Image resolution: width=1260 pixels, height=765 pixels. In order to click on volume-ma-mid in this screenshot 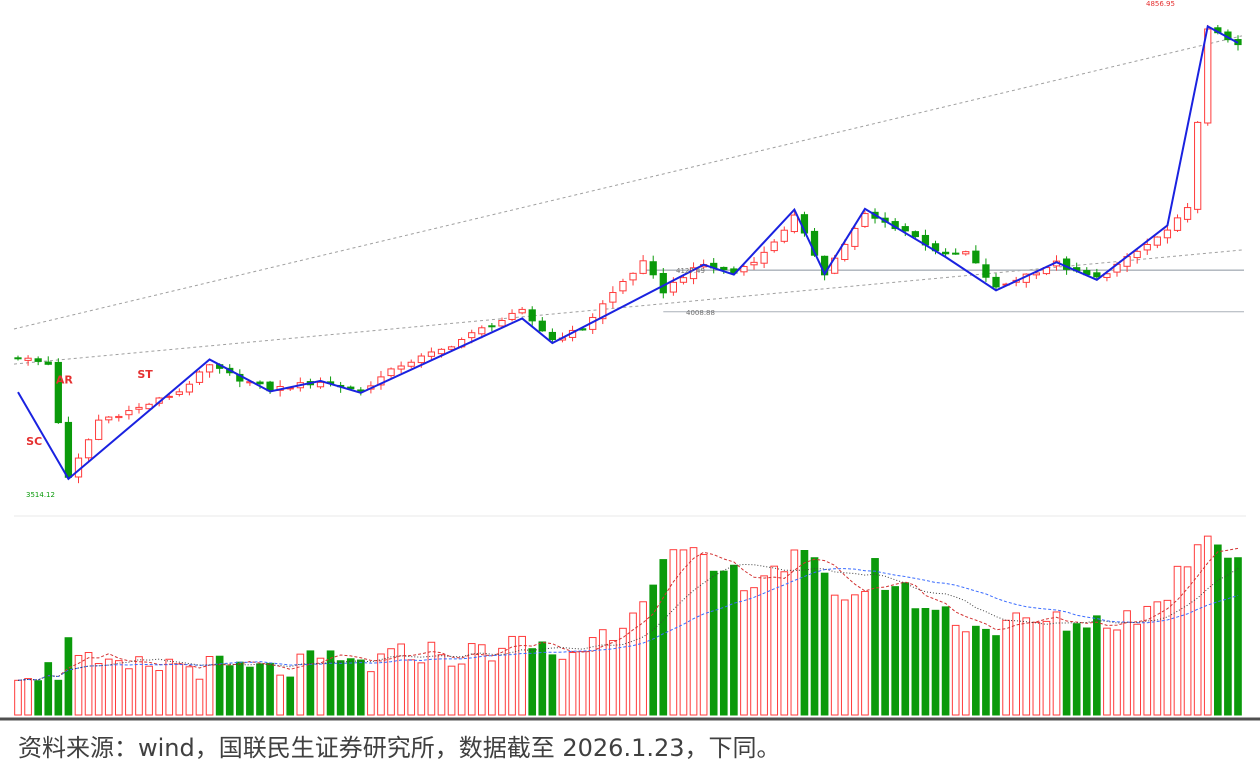, I will do `click(628, 622)`.